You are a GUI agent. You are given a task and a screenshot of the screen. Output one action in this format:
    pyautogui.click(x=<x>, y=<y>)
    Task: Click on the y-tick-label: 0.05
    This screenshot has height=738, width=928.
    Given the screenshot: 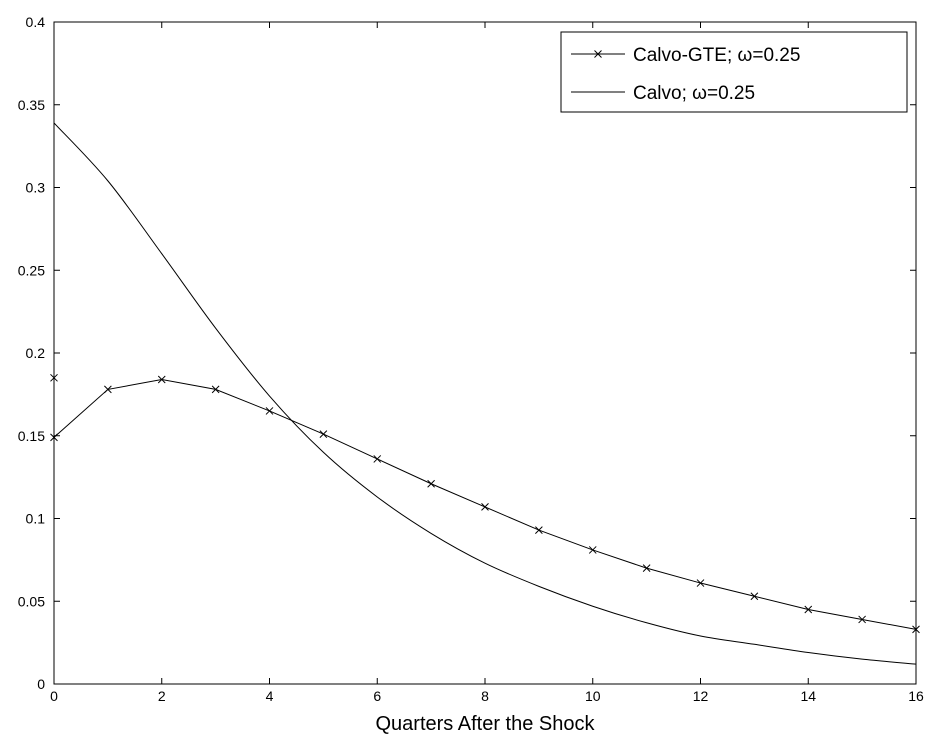 What is the action you would take?
    pyautogui.click(x=31, y=601)
    